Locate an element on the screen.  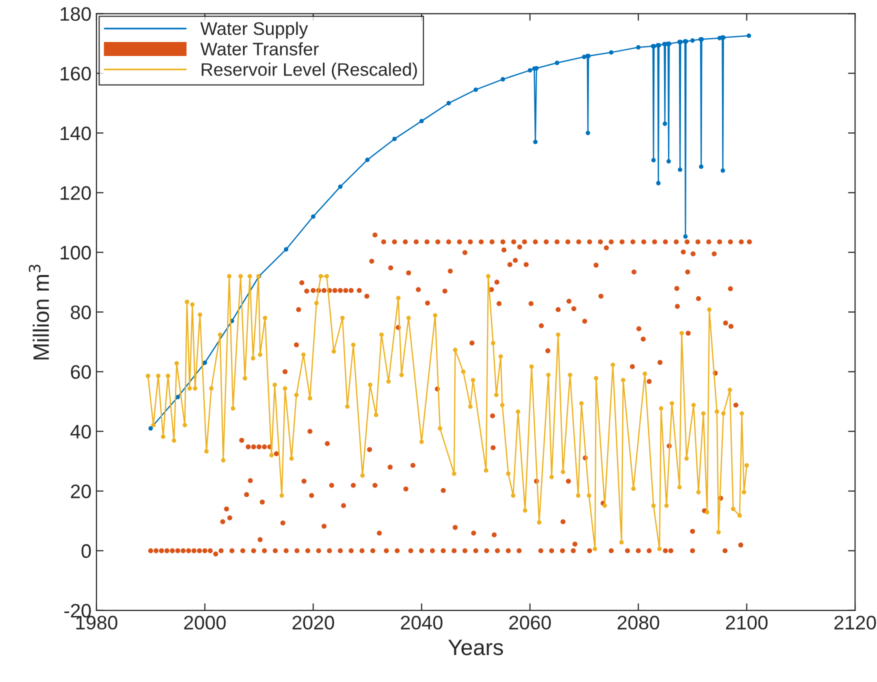
y-tick-label: -20 is located at coordinates (77, 611).